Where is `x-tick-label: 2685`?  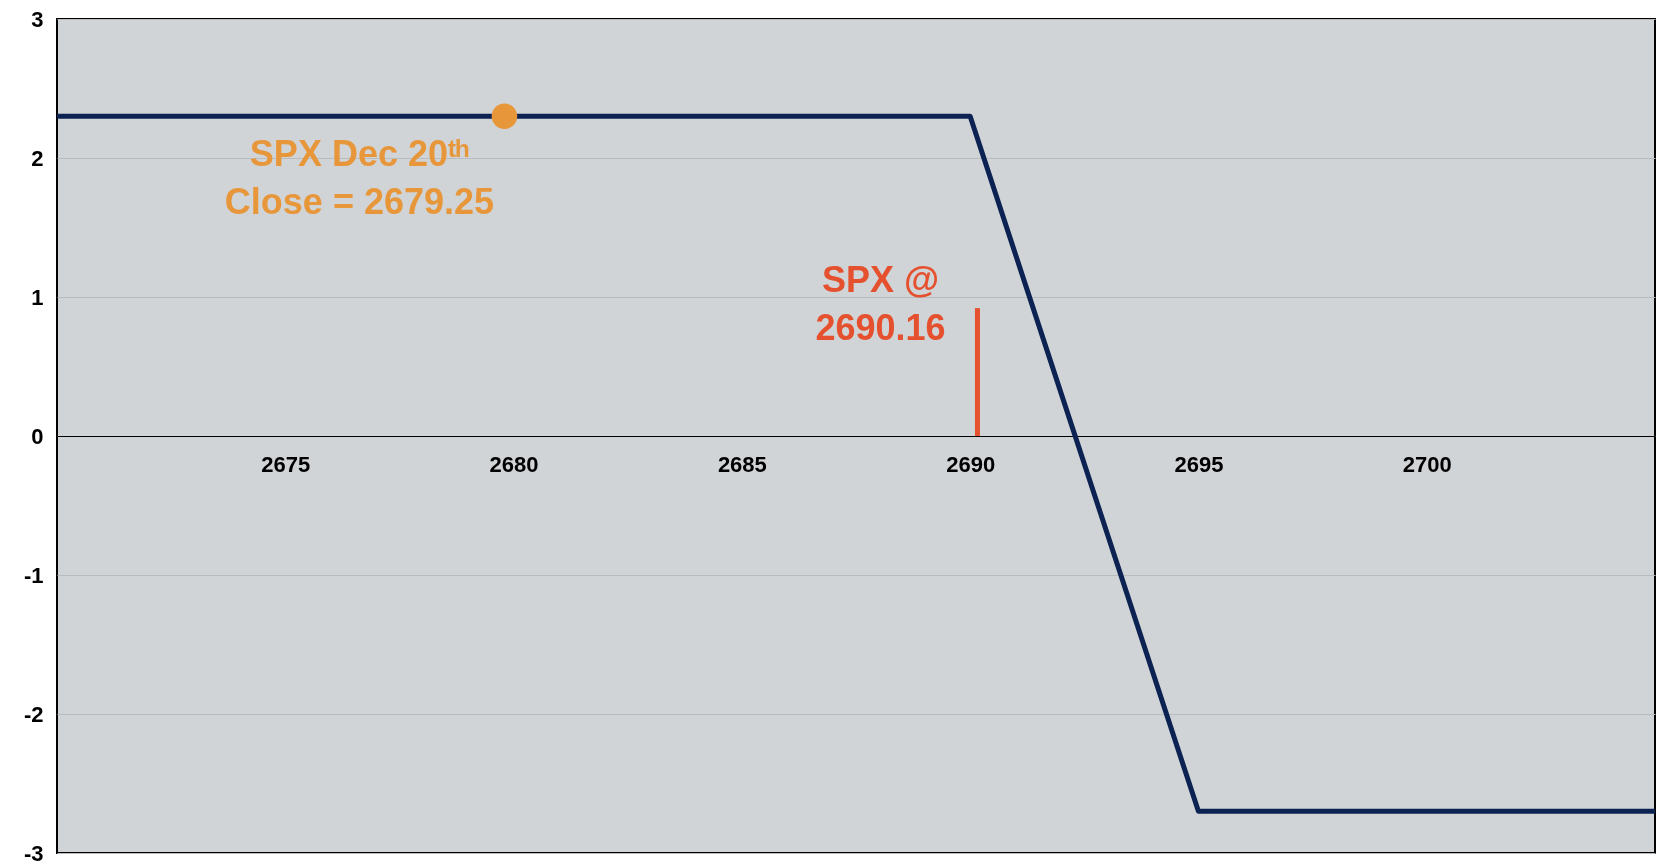 x-tick-label: 2685 is located at coordinates (742, 464).